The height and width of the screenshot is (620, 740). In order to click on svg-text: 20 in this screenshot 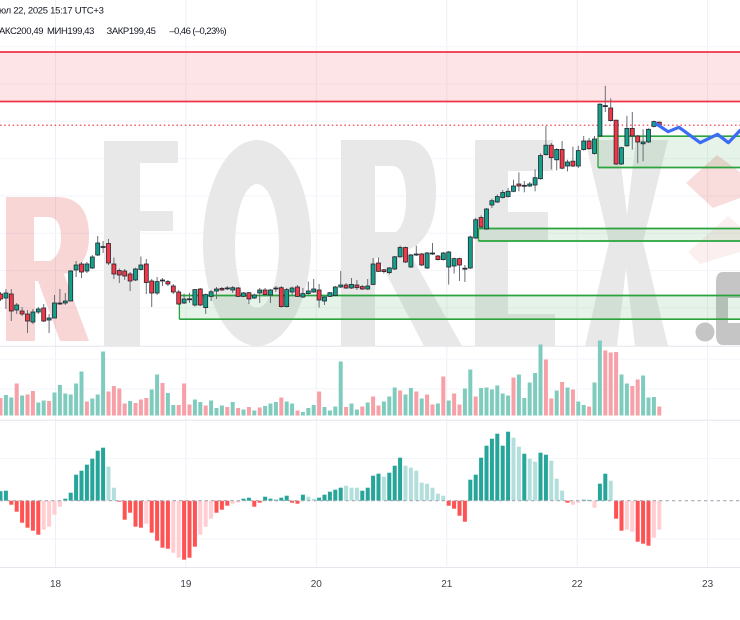, I will do `click(317, 584)`.